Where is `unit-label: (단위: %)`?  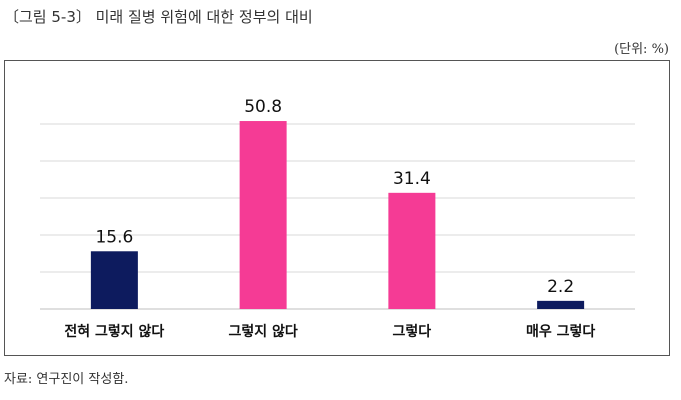
unit-label: (단위: %) is located at coordinates (641, 49).